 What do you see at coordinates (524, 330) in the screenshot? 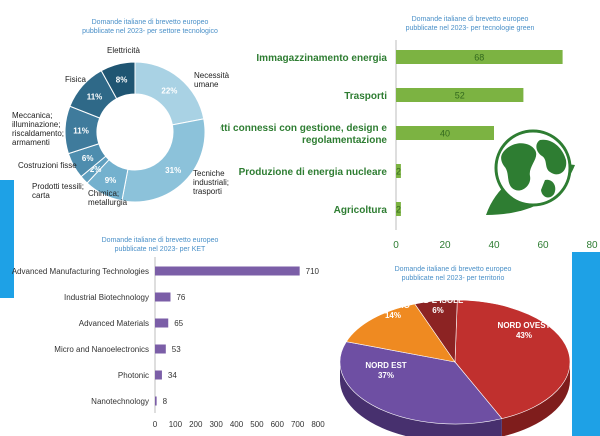
I see `pie-label-nord-ovest: NORD OVEST 43%` at bounding box center [524, 330].